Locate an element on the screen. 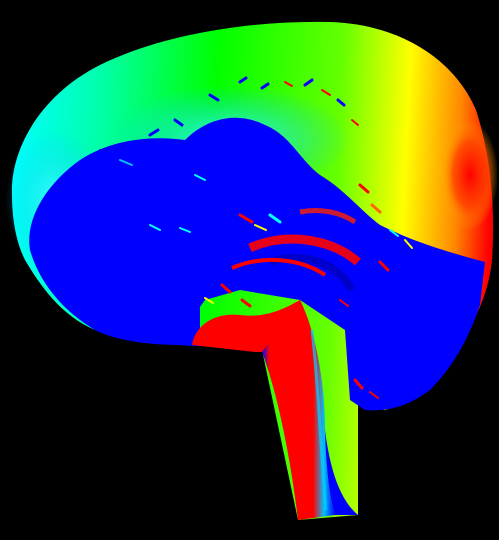  thalamic-red-band is located at coordinates (304, 250).